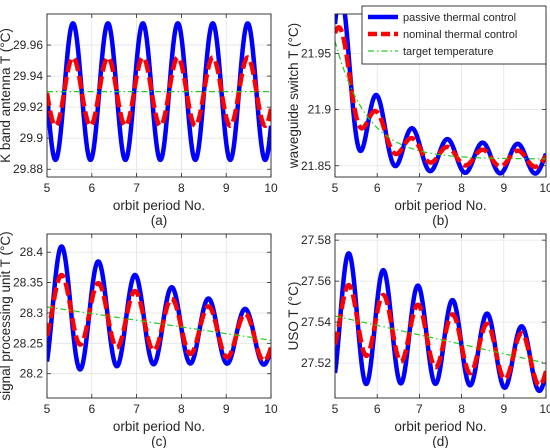  What do you see at coordinates (6, 315) in the screenshot?
I see `y-axis-label: signal processing unit T (°C)` at bounding box center [6, 315].